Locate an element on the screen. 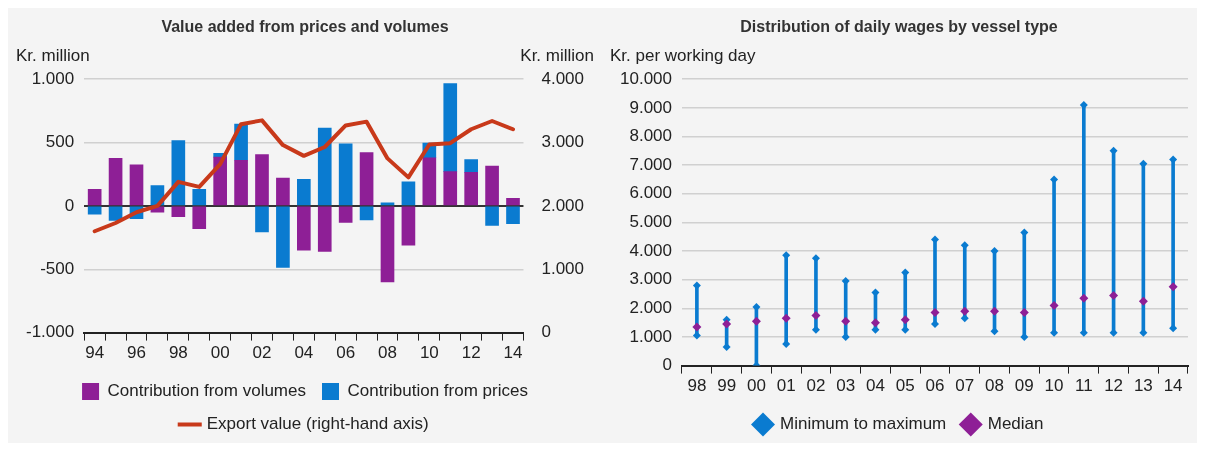  y2-tick-label: 1.000 is located at coordinates (563, 268).